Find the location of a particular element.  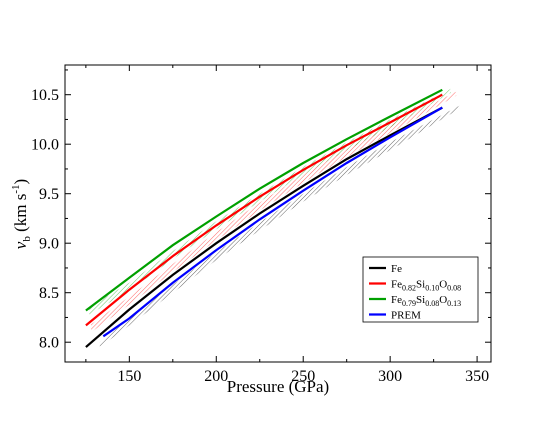

x-tick-label: 300 is located at coordinates (390, 376).